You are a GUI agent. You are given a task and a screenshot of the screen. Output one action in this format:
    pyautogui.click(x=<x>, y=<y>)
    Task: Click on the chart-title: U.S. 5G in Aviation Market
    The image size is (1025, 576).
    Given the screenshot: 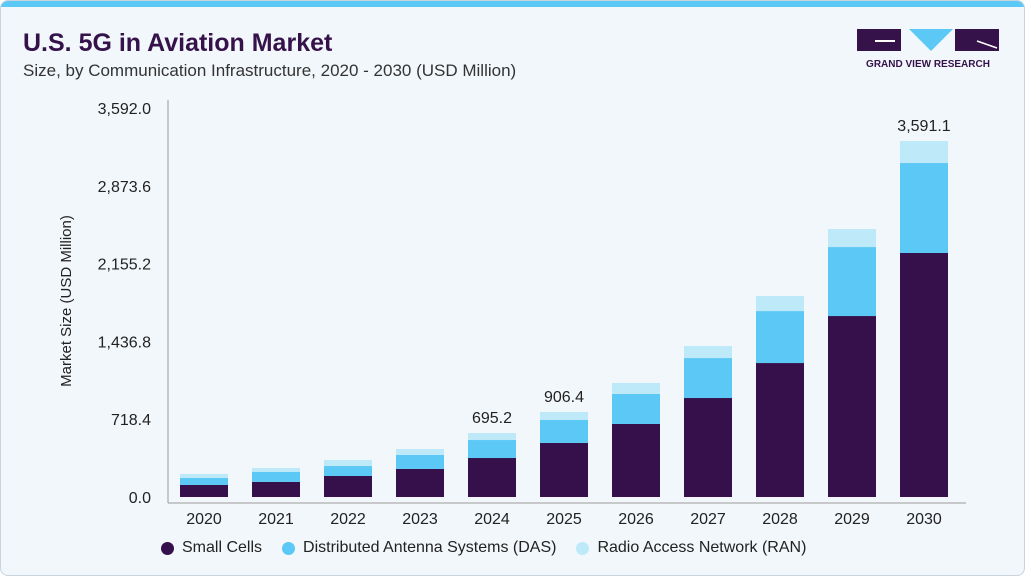 What is the action you would take?
    pyautogui.click(x=178, y=43)
    